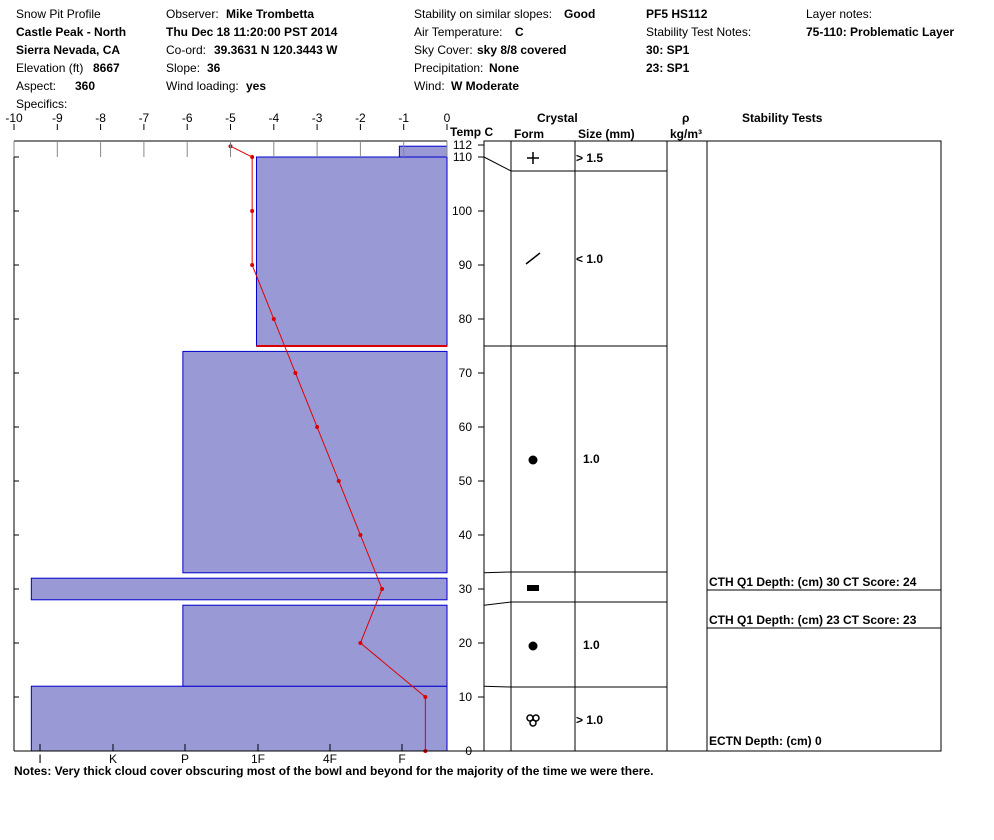 Image resolution: width=994 pixels, height=840 pixels. What do you see at coordinates (699, 32) in the screenshot?
I see `stability-test-notes-label: Stability Test Notes:` at bounding box center [699, 32].